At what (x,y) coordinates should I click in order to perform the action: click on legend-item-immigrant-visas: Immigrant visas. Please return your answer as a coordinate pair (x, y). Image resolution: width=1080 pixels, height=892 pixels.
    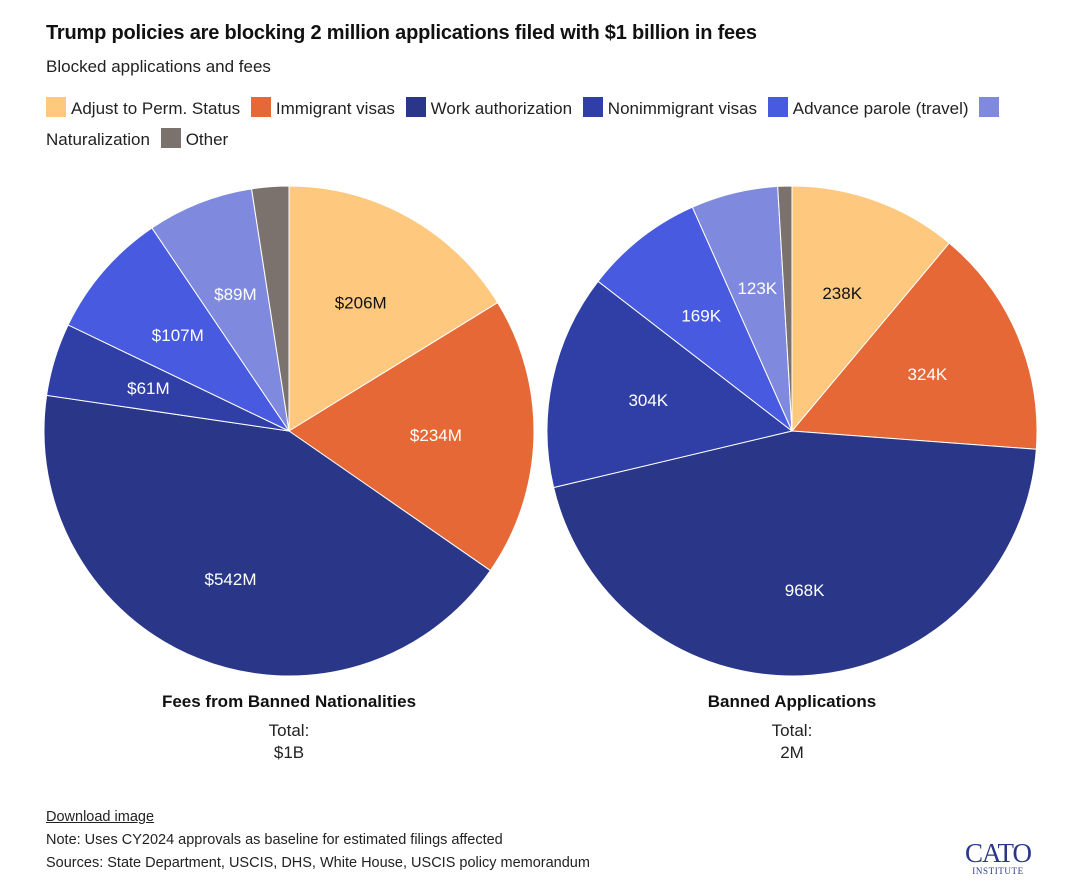
    Looking at the image, I should click on (322, 107).